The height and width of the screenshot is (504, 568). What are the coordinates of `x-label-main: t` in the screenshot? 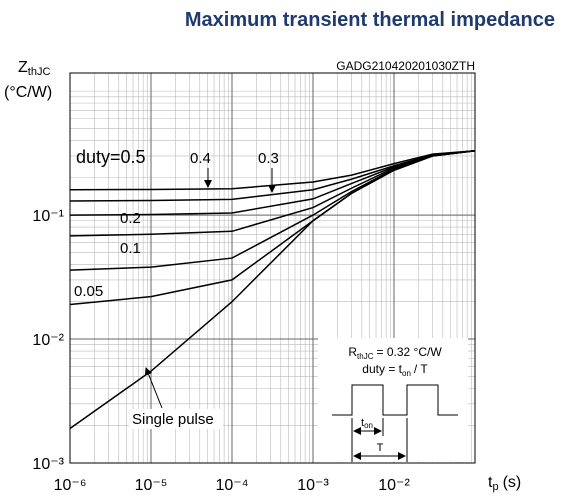 It's located at (490, 482).